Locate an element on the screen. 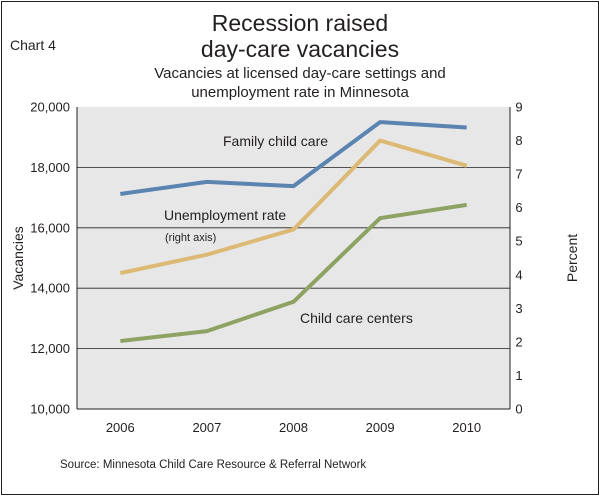 The height and width of the screenshot is (496, 600). y-tick-label-left: 16,000 is located at coordinates (50, 227).